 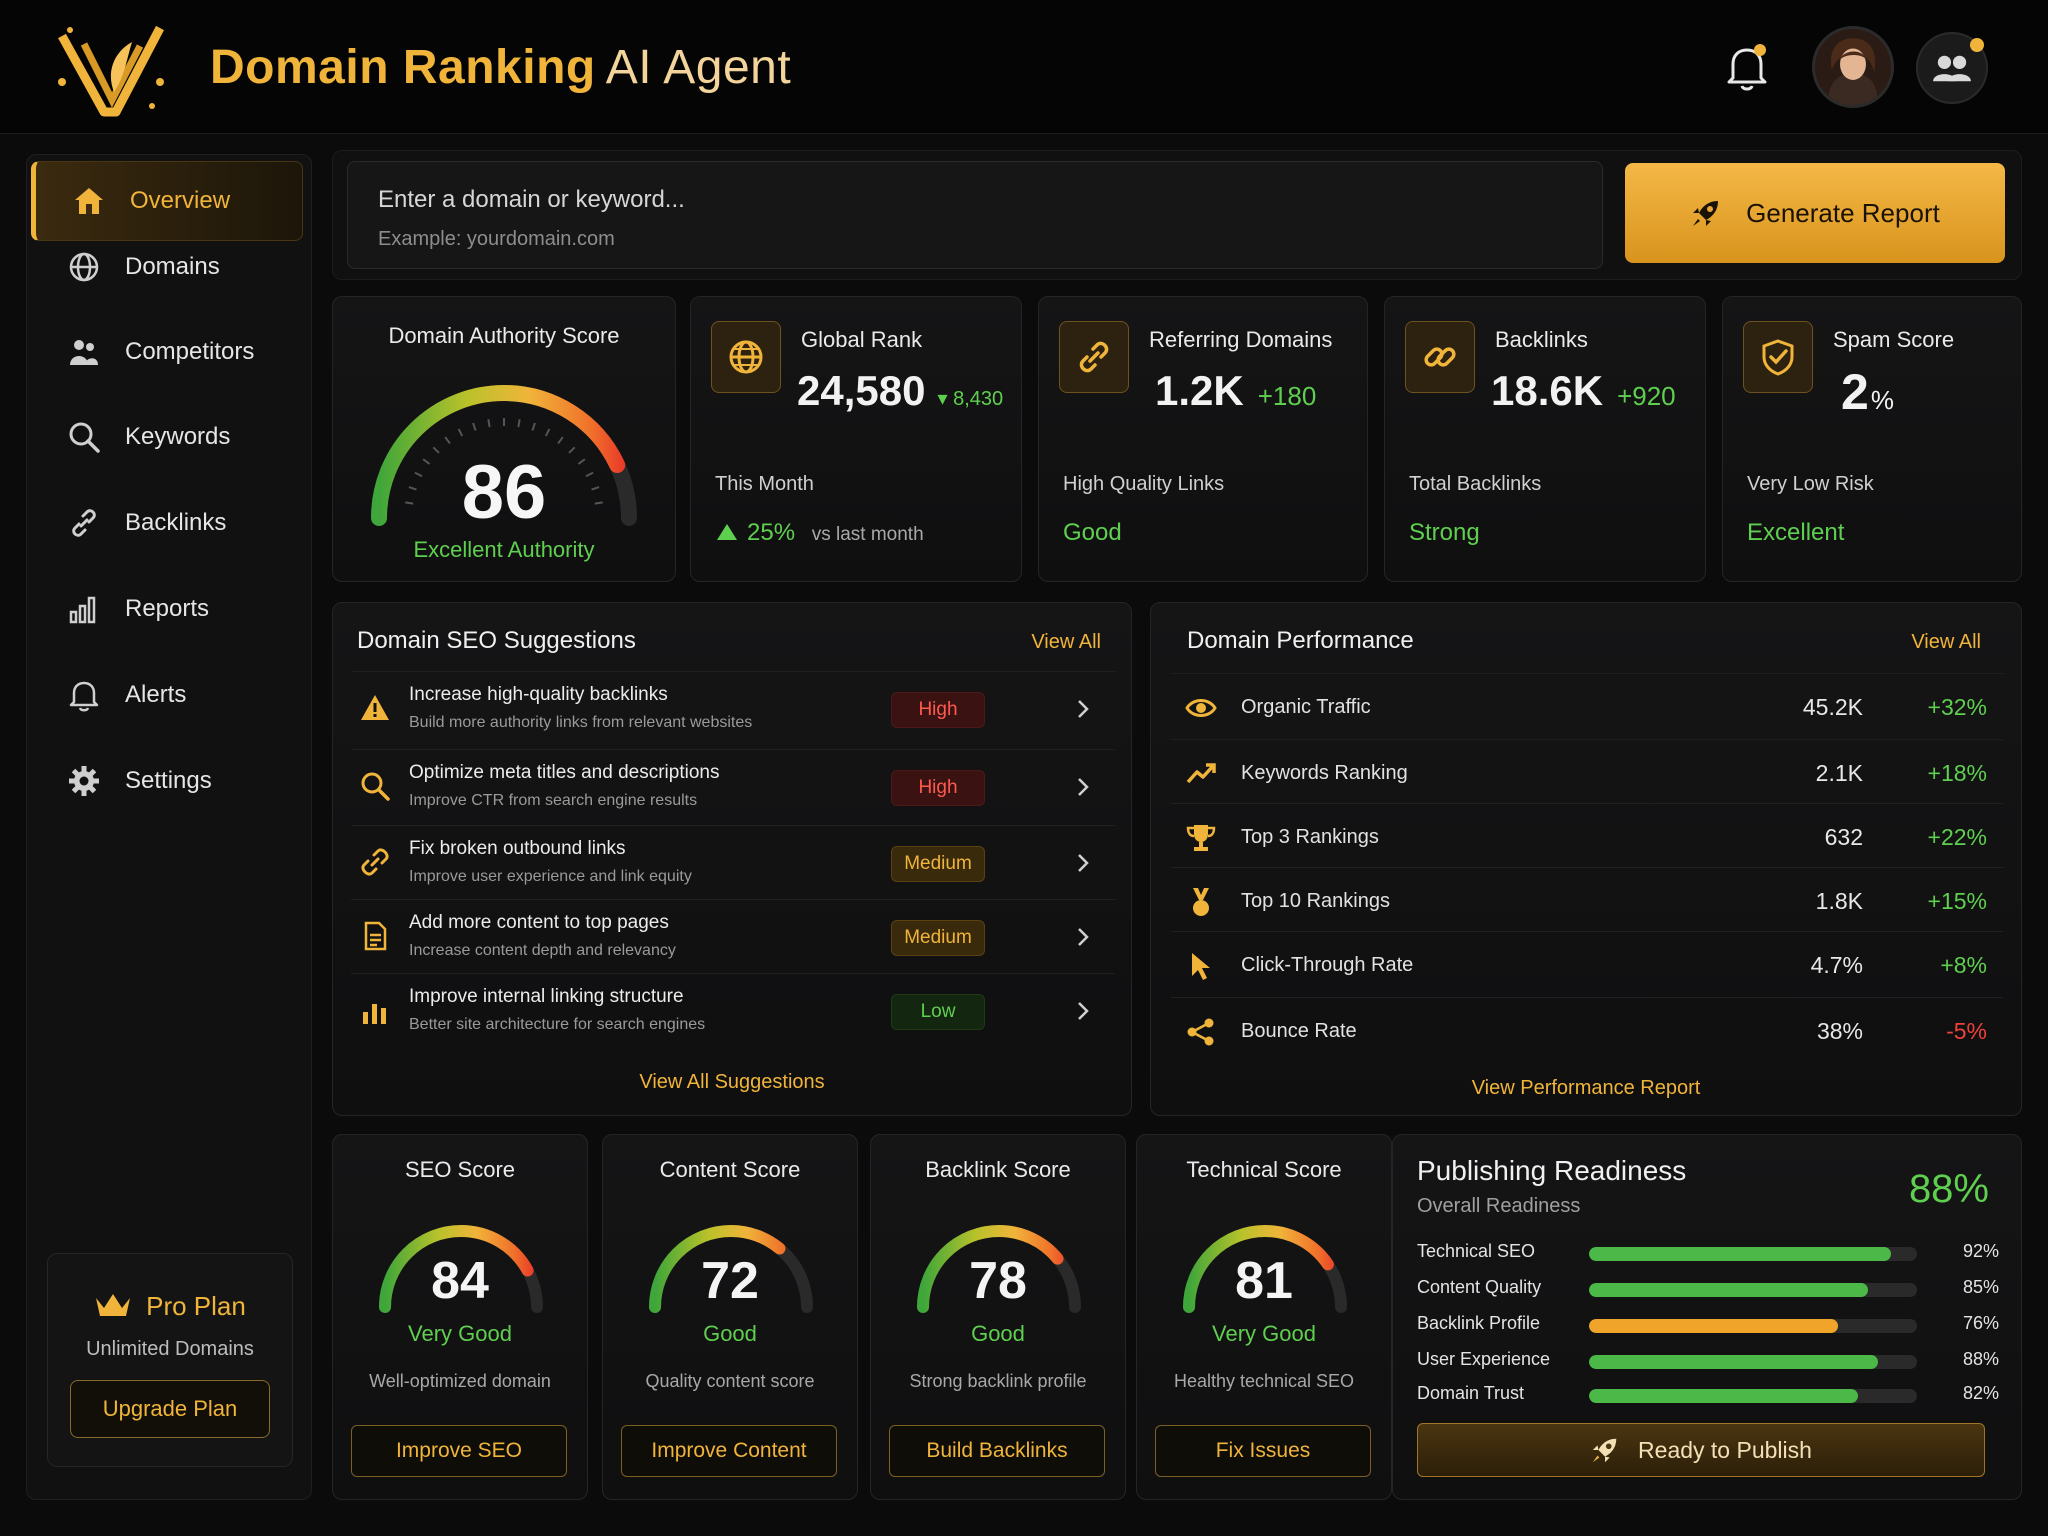 I want to click on share-icon, so click(x=1200, y=1032).